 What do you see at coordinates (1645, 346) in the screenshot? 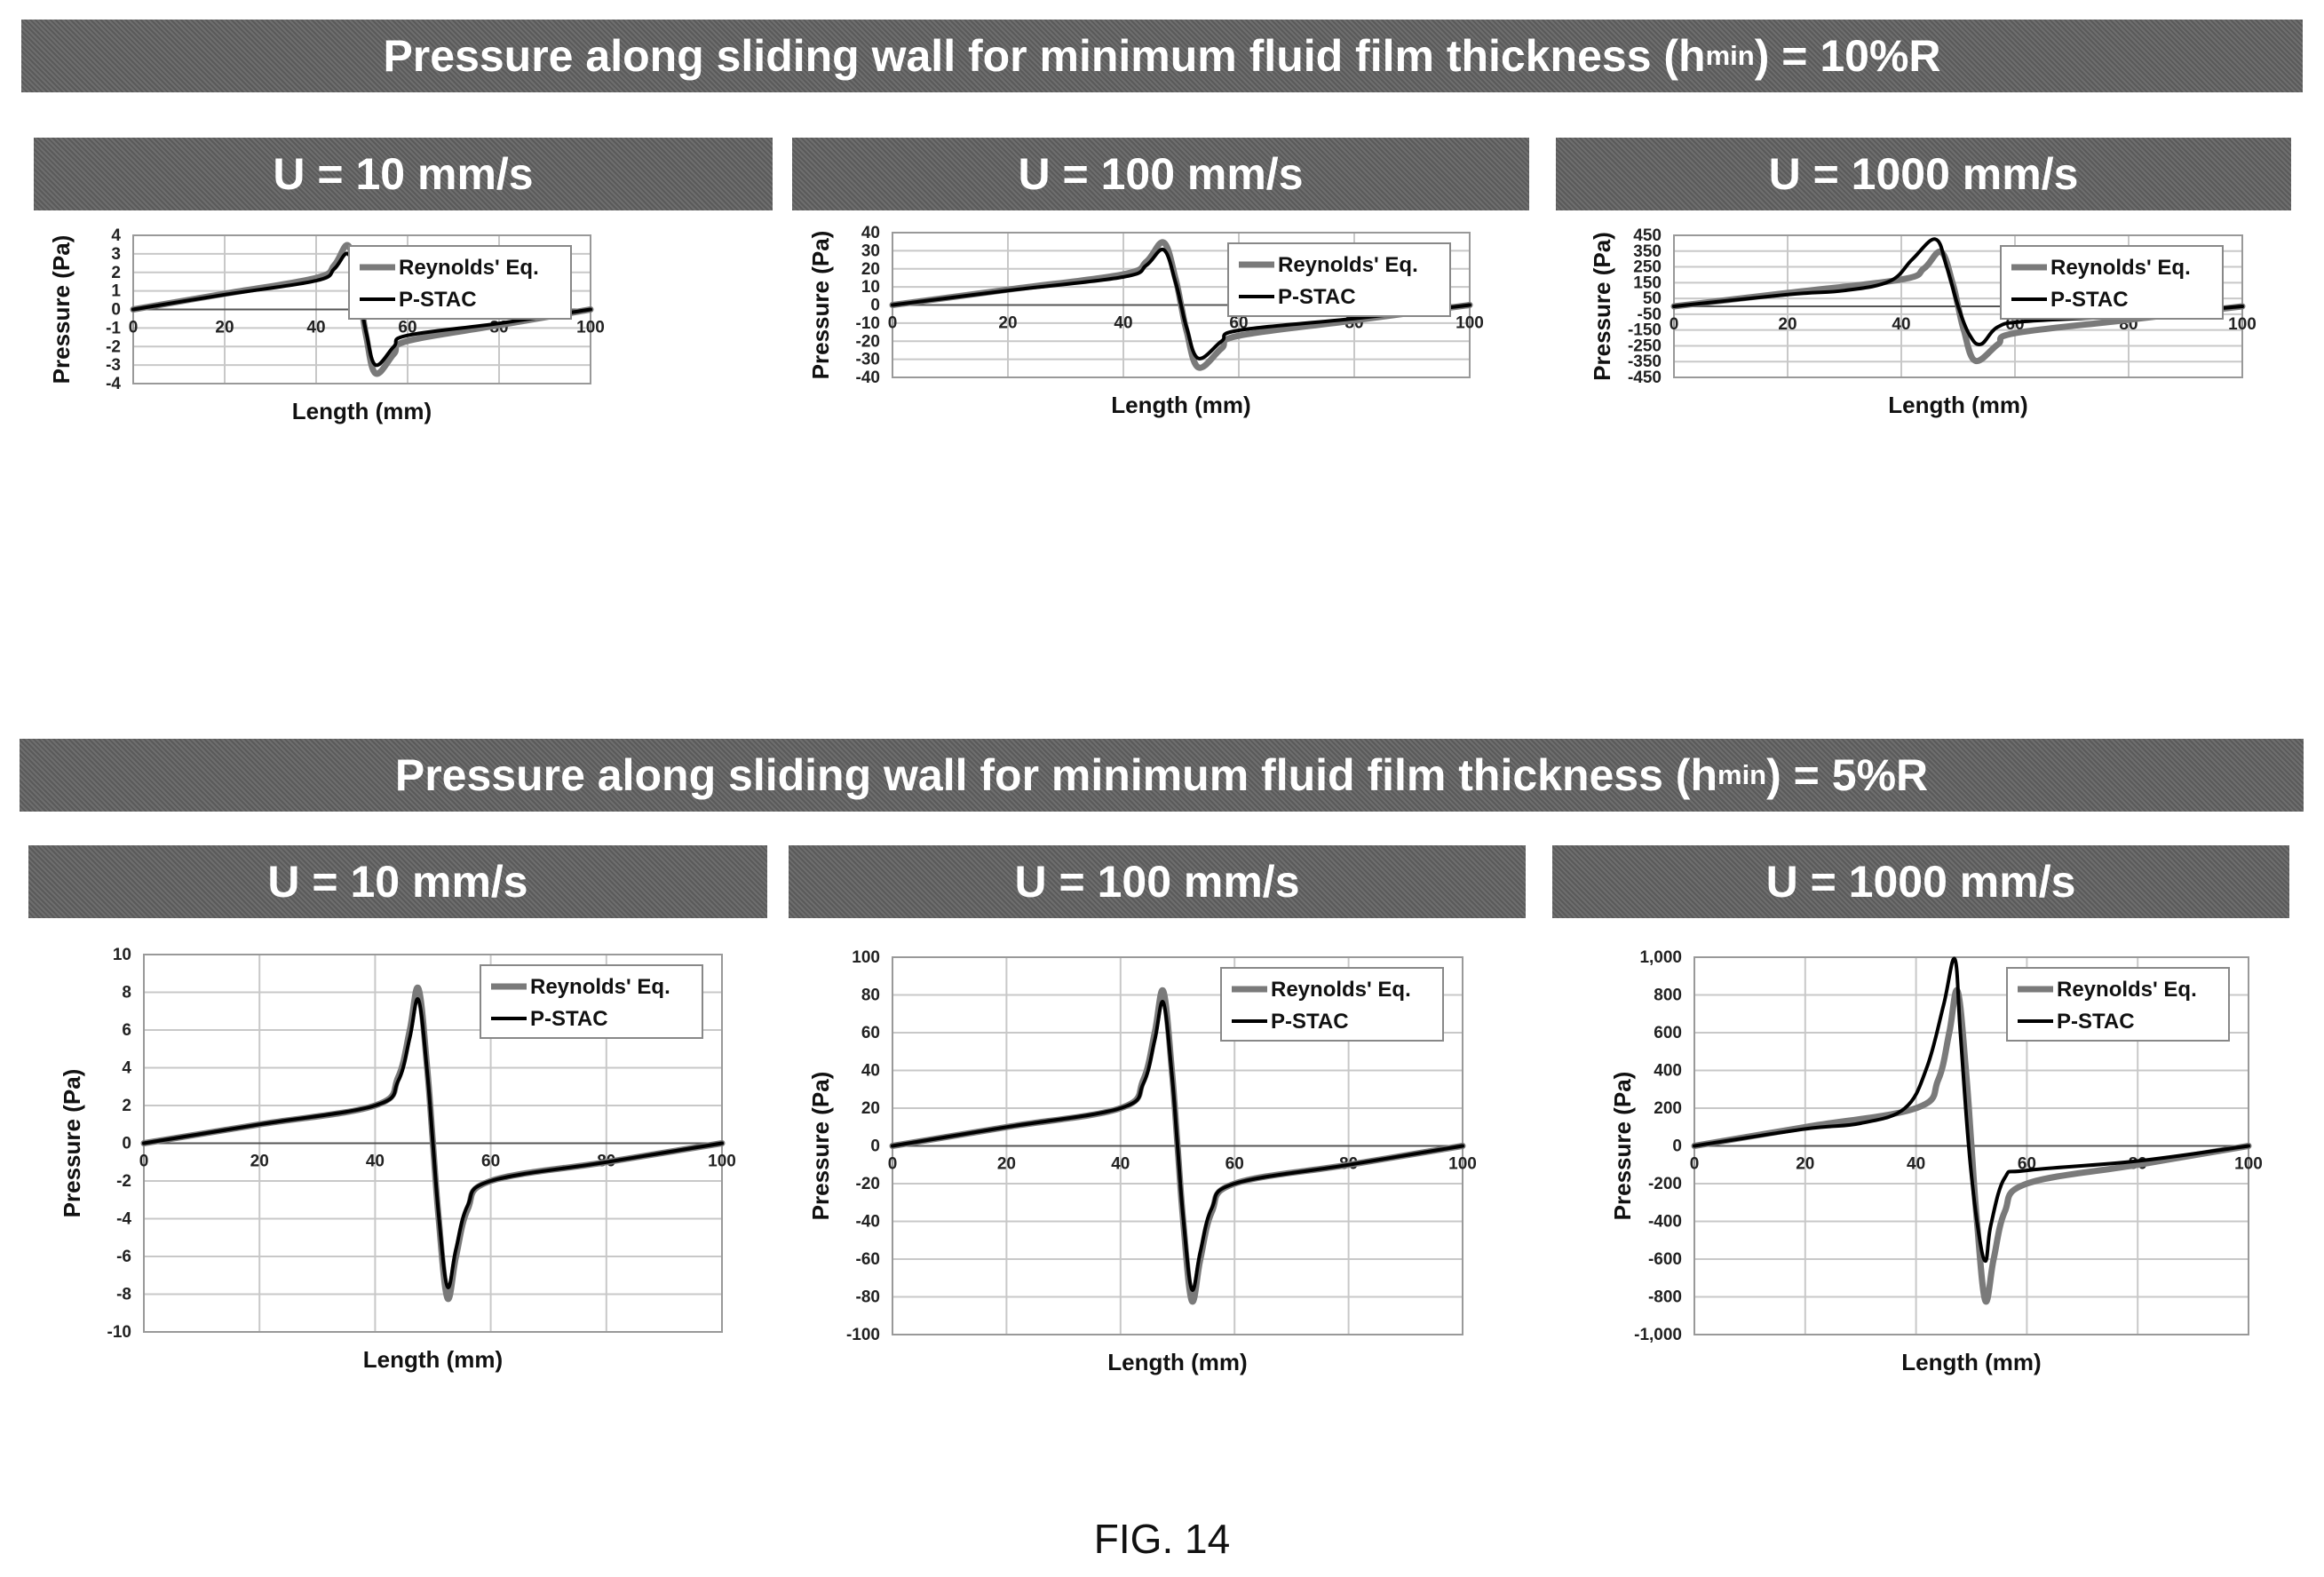
I see `y-tick-label: -250` at bounding box center [1645, 346].